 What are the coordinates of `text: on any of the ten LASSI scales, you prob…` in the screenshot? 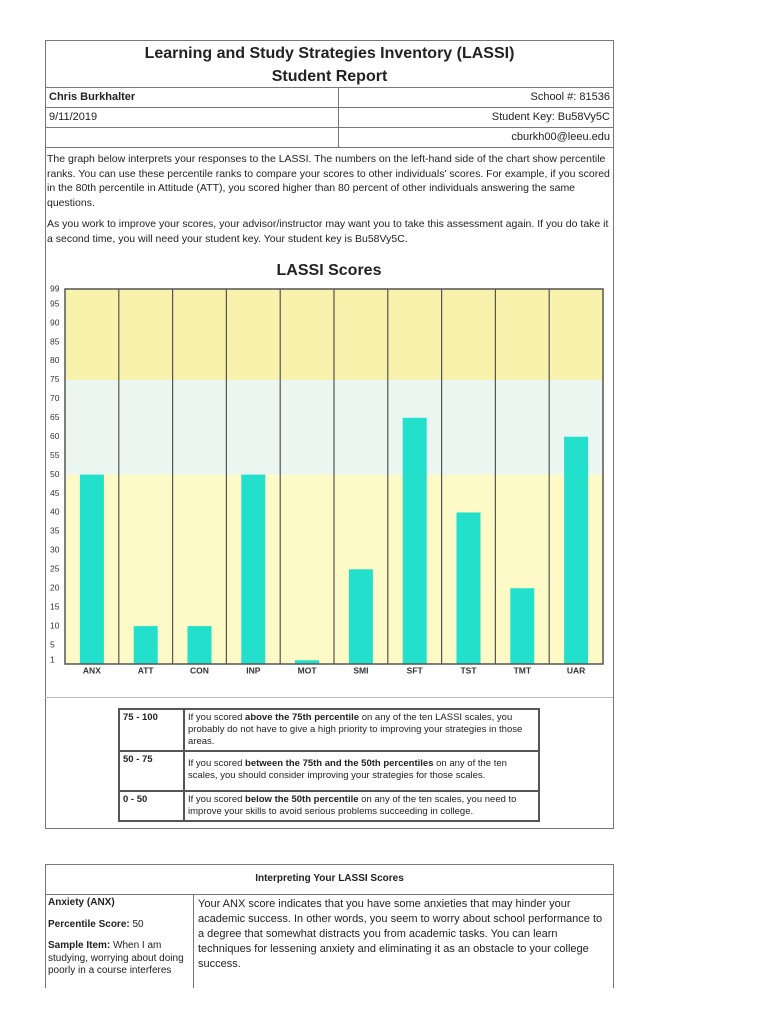 It's located at (355, 729).